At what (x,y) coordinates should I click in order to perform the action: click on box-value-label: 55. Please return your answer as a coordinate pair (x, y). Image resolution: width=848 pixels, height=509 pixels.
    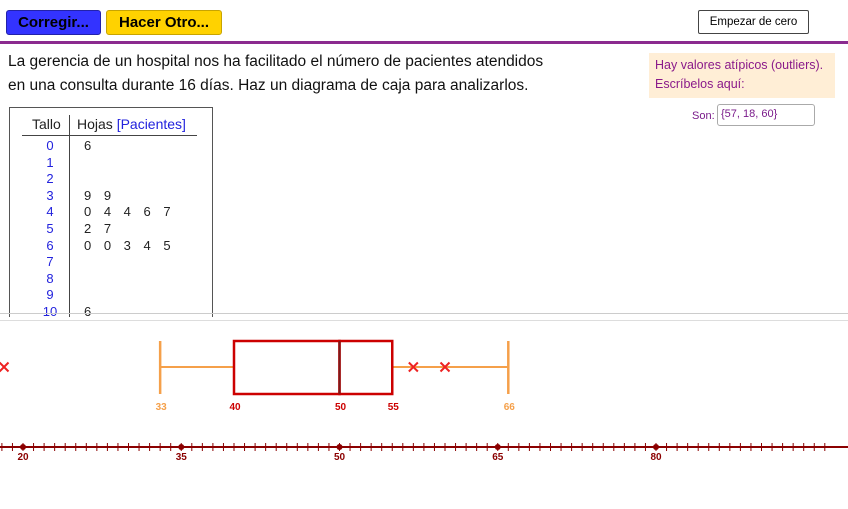
    Looking at the image, I should click on (394, 407).